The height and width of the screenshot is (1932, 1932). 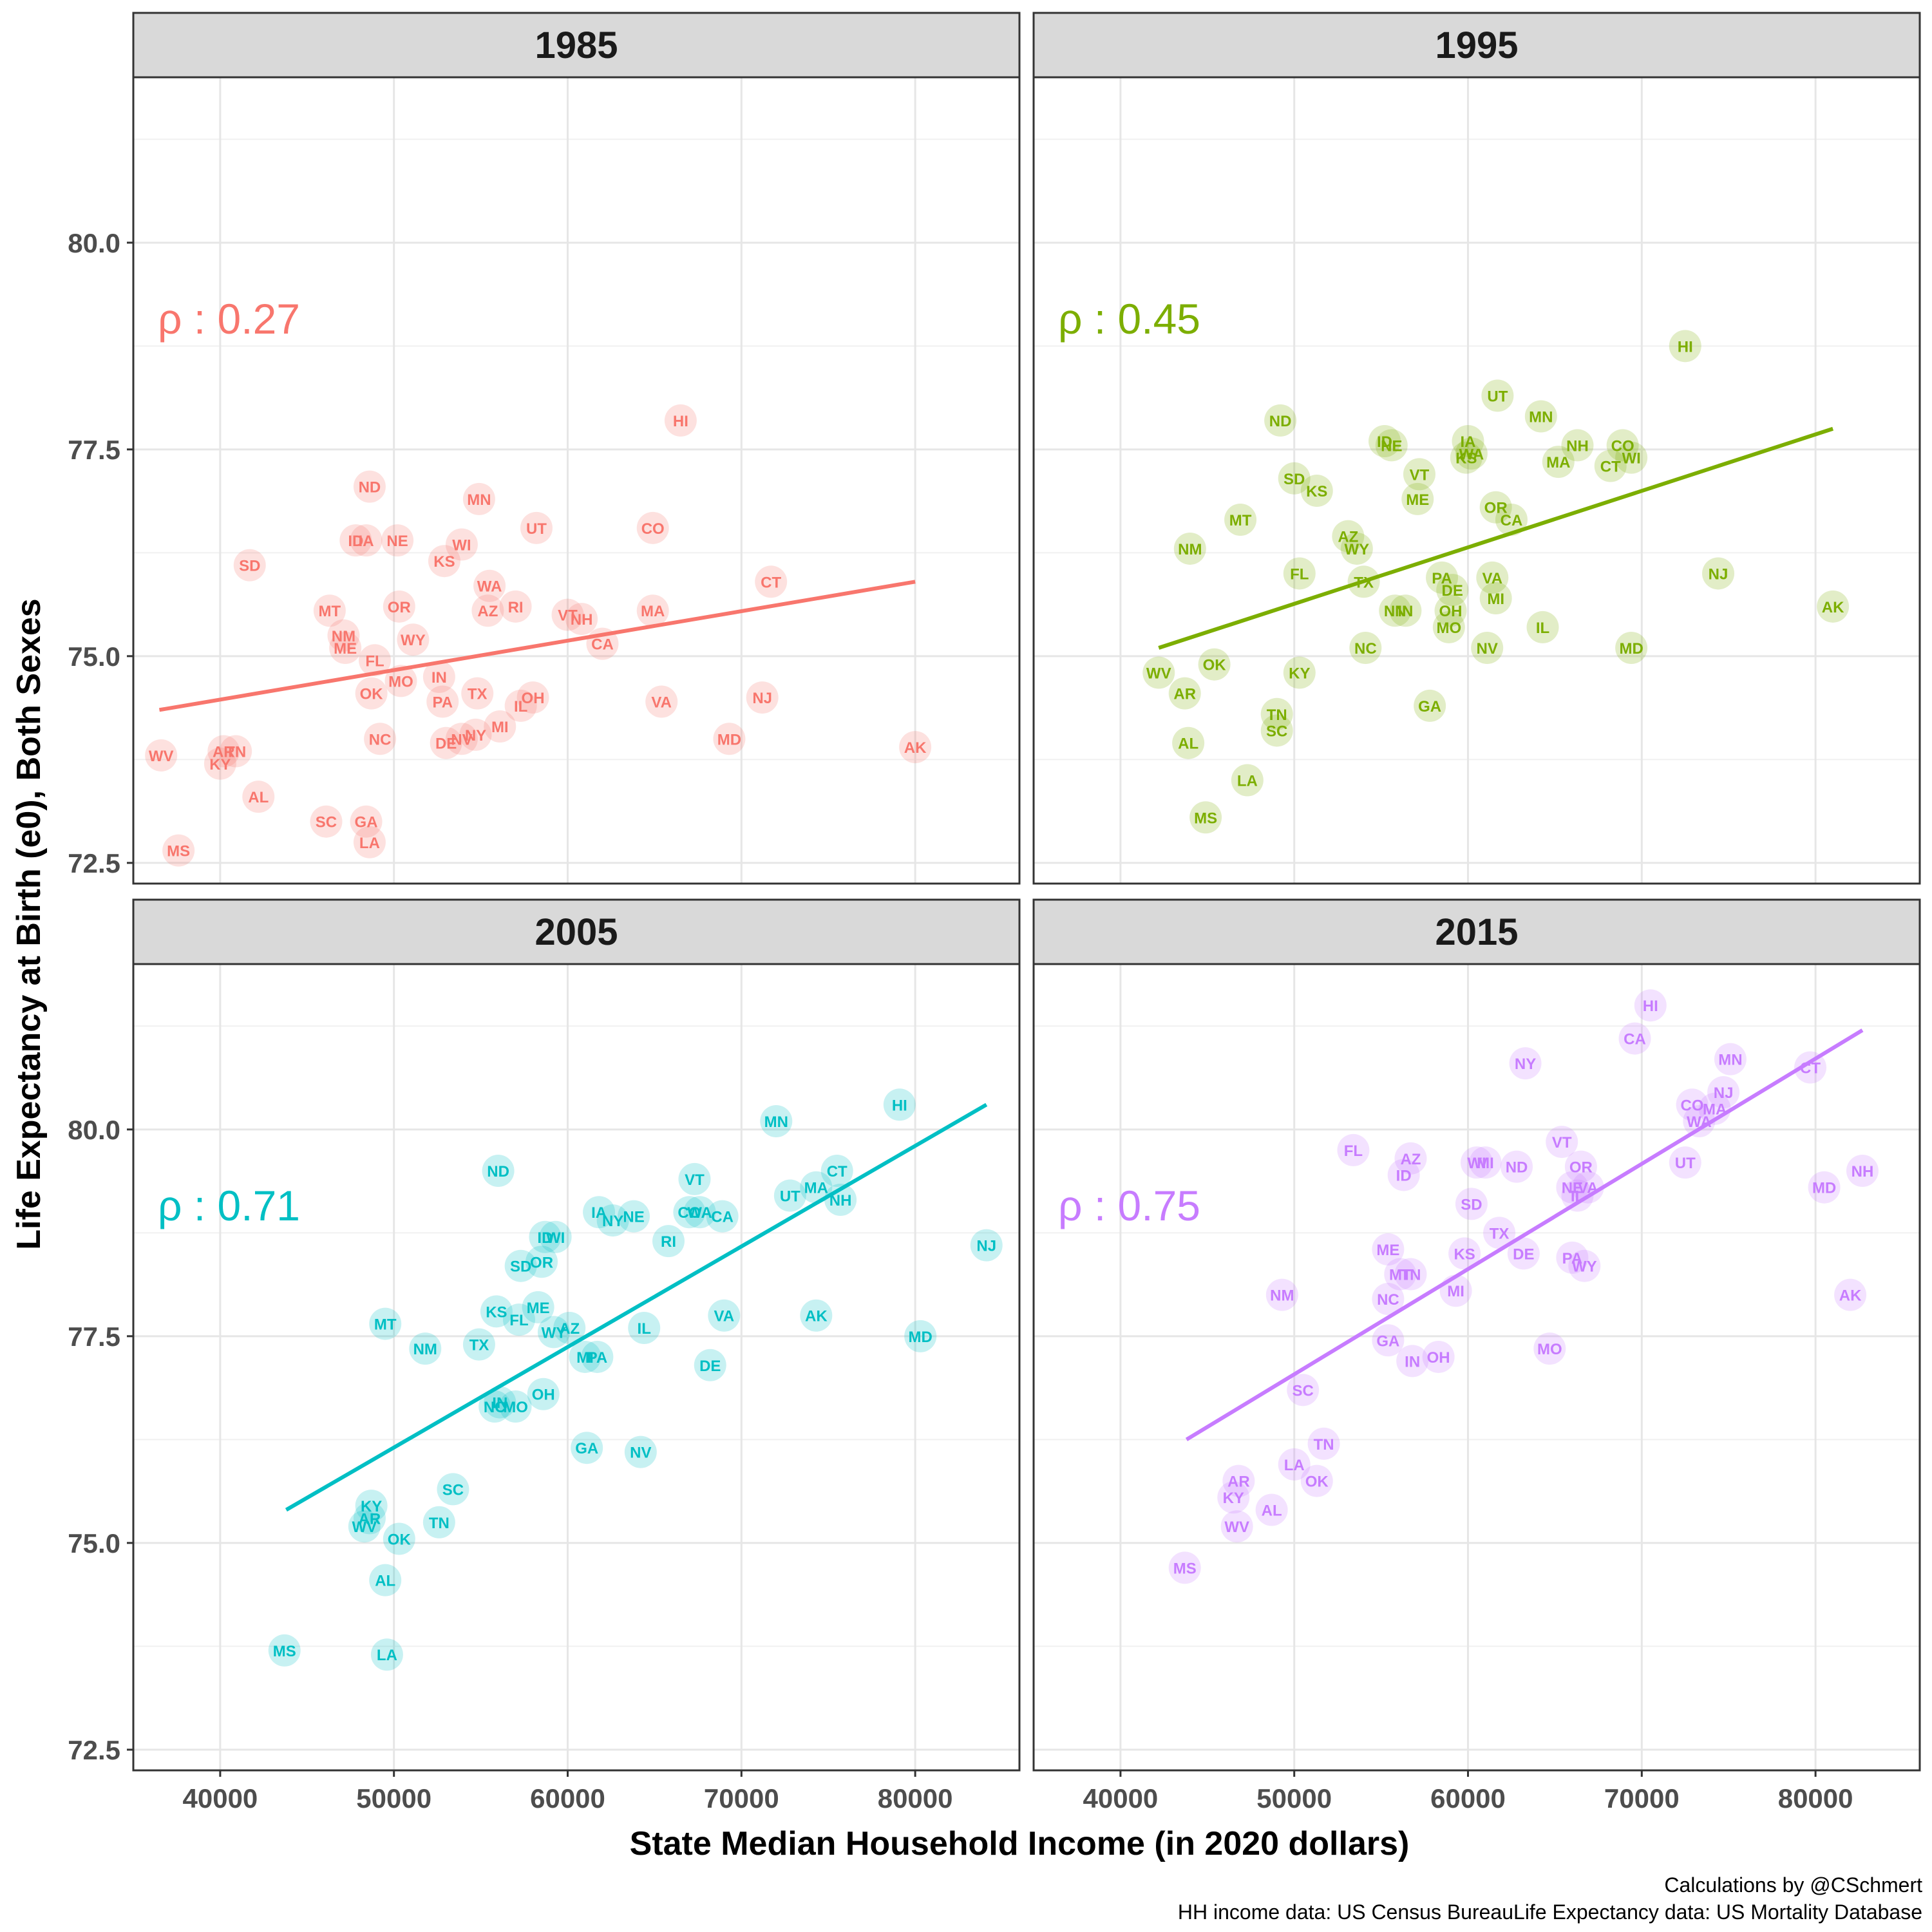 I want to click on point-nm, so click(x=1189, y=548).